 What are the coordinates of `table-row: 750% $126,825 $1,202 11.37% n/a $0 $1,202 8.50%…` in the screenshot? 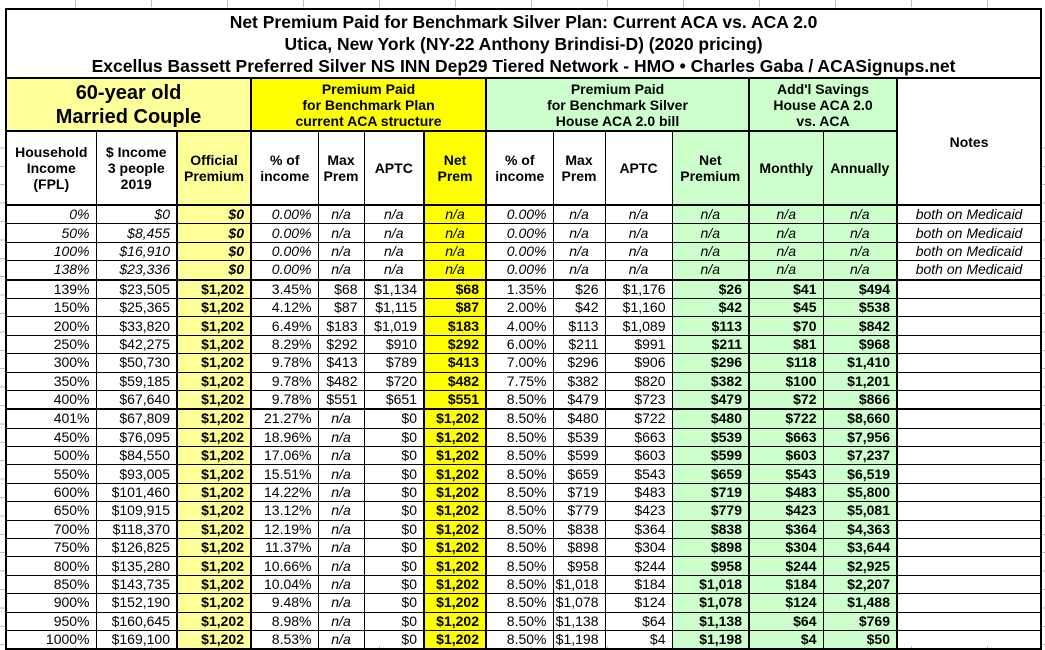 It's located at (523, 548).